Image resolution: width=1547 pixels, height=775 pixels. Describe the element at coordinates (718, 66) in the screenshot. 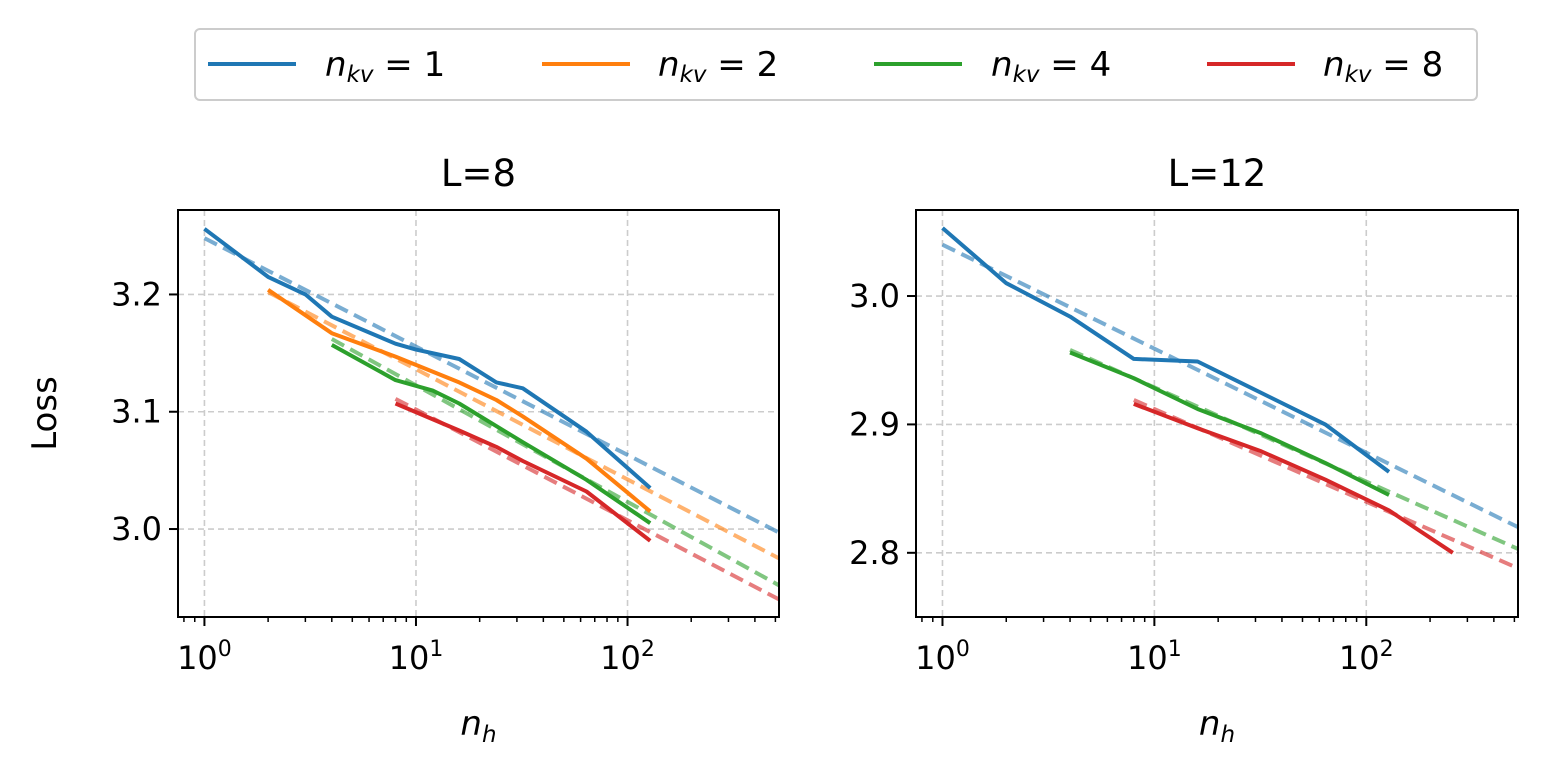

I see `legend-label-2: nkv = 2` at that location.